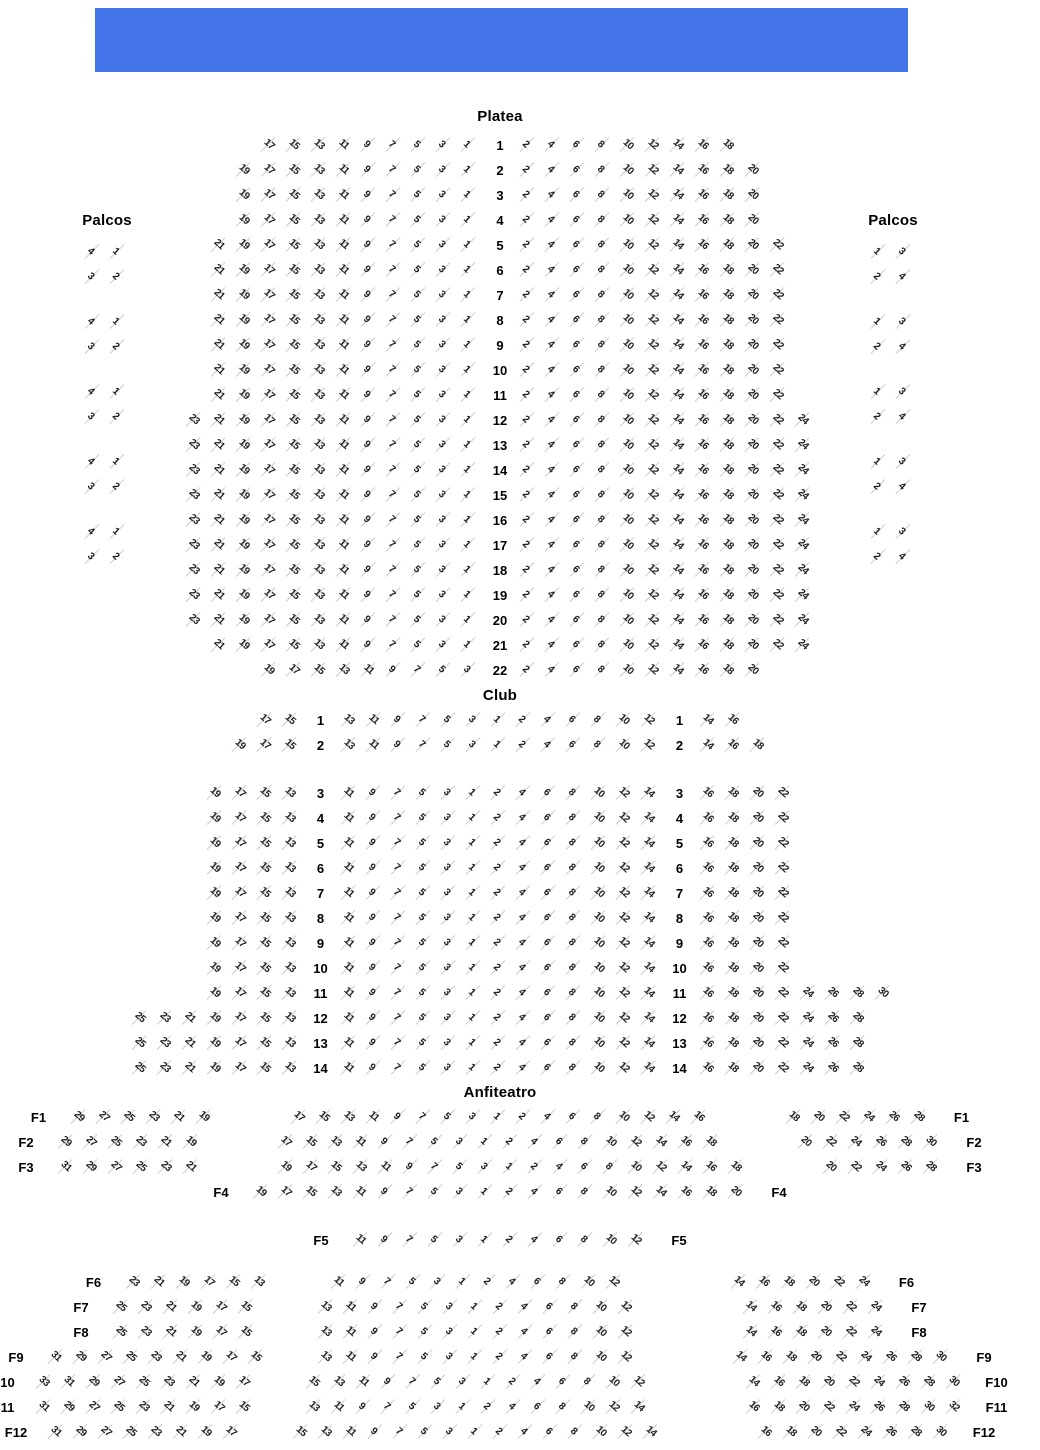 The image size is (1040, 1450). Describe the element at coordinates (930, 1383) in the screenshot. I see `seat: 28` at that location.